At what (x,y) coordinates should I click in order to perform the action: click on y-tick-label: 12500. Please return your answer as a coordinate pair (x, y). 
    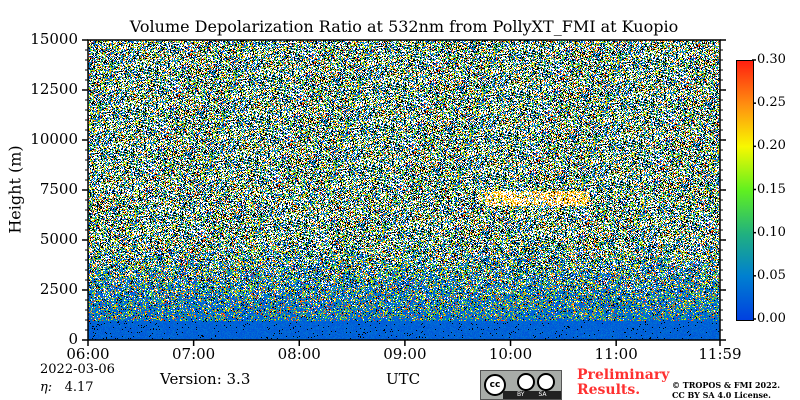
    Looking at the image, I should click on (54, 89).